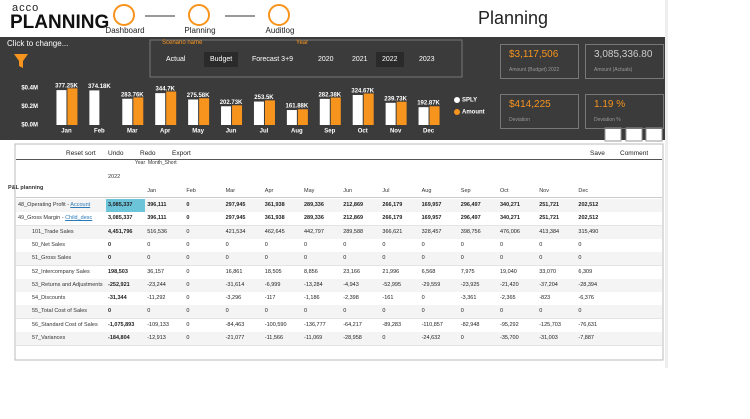 The image size is (750, 419). Describe the element at coordinates (470, 324) in the screenshot. I see `cell: -82,948` at that location.